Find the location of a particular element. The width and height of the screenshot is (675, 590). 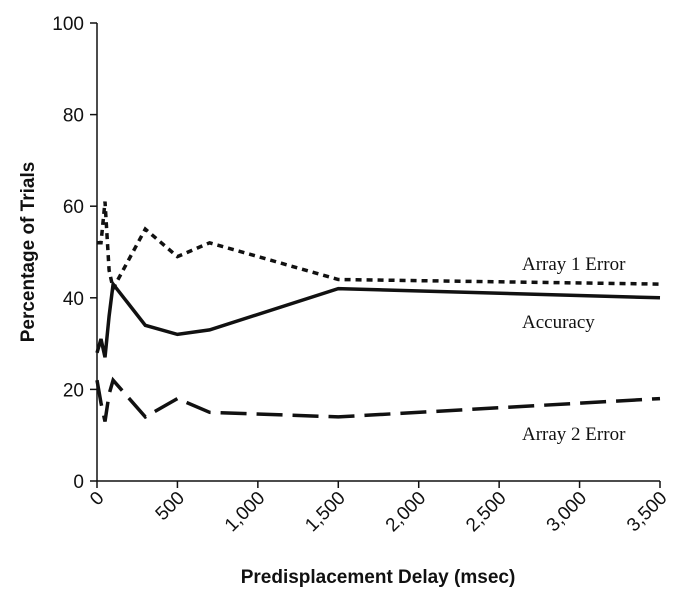

y-tick-label: 0 is located at coordinates (78, 482).